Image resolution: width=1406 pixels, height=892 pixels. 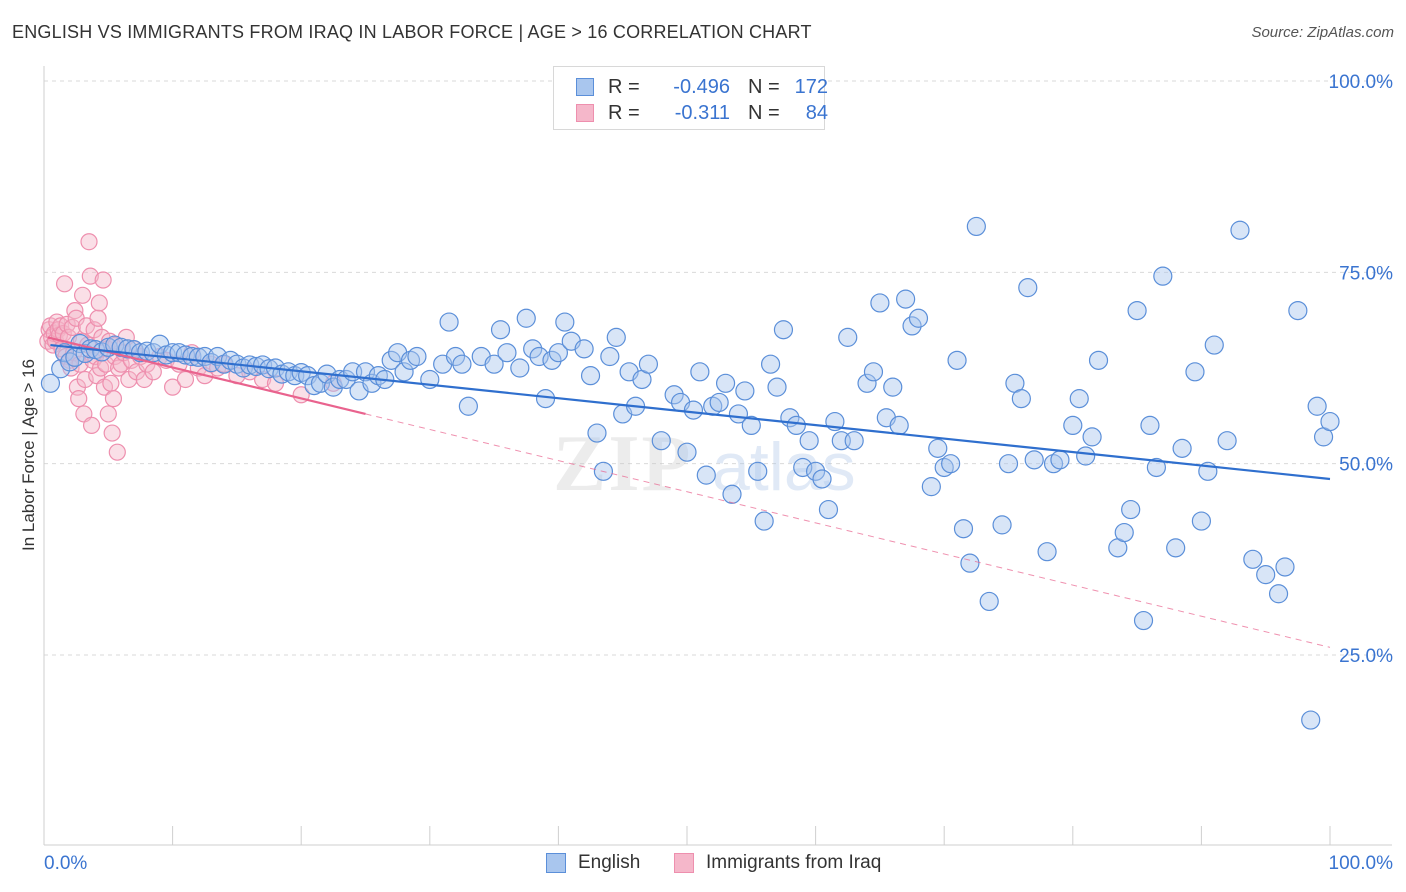 I want to click on legend-swatch-english, so click(x=556, y=863).